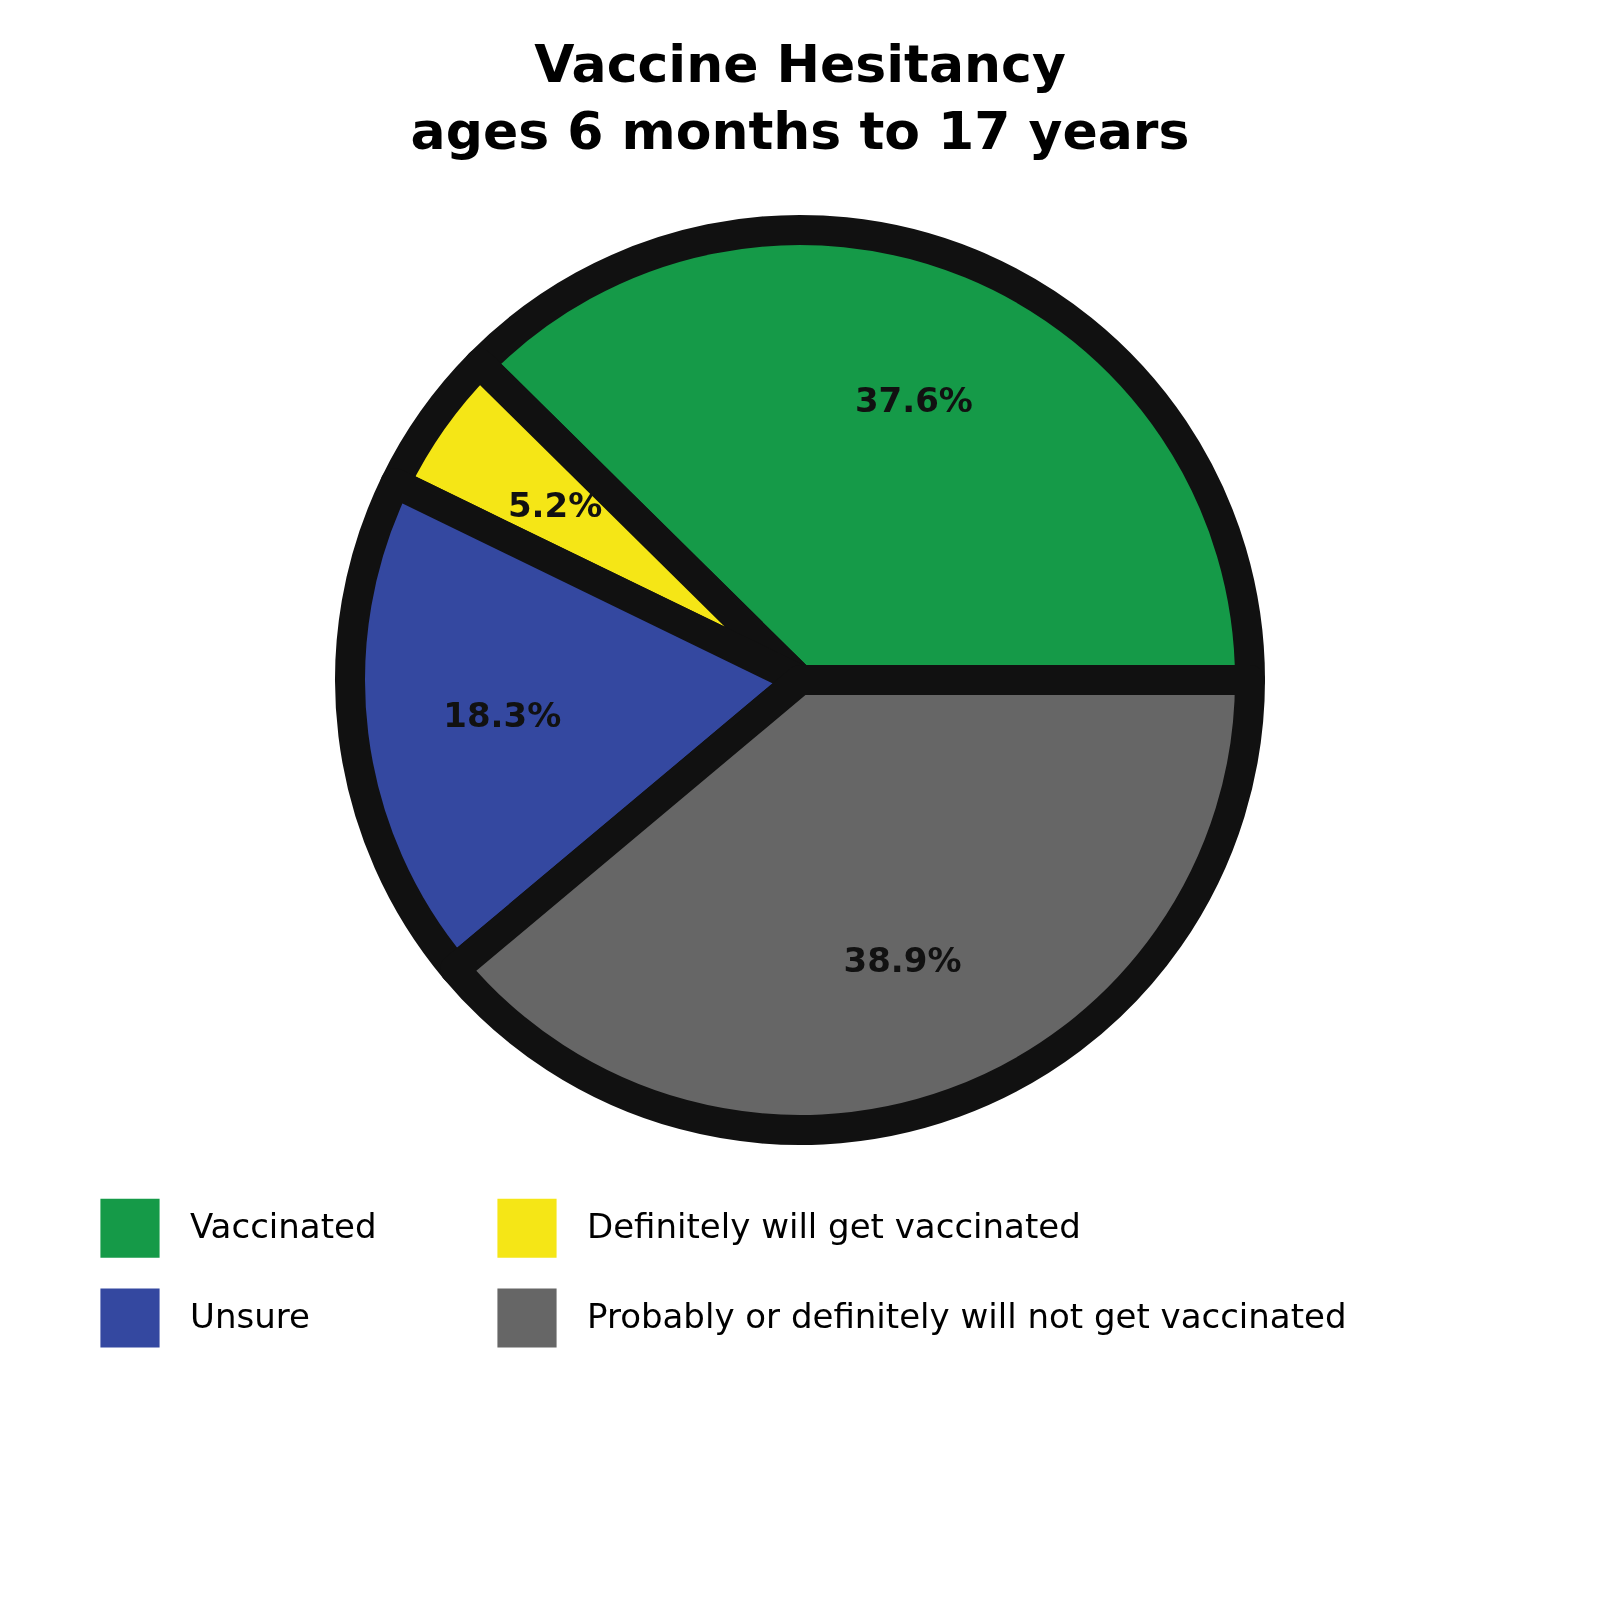 Image resolution: width=1600 pixels, height=1600 pixels. I want to click on legend-label: Probably or definitely will not get vaccinated, so click(967, 1316).